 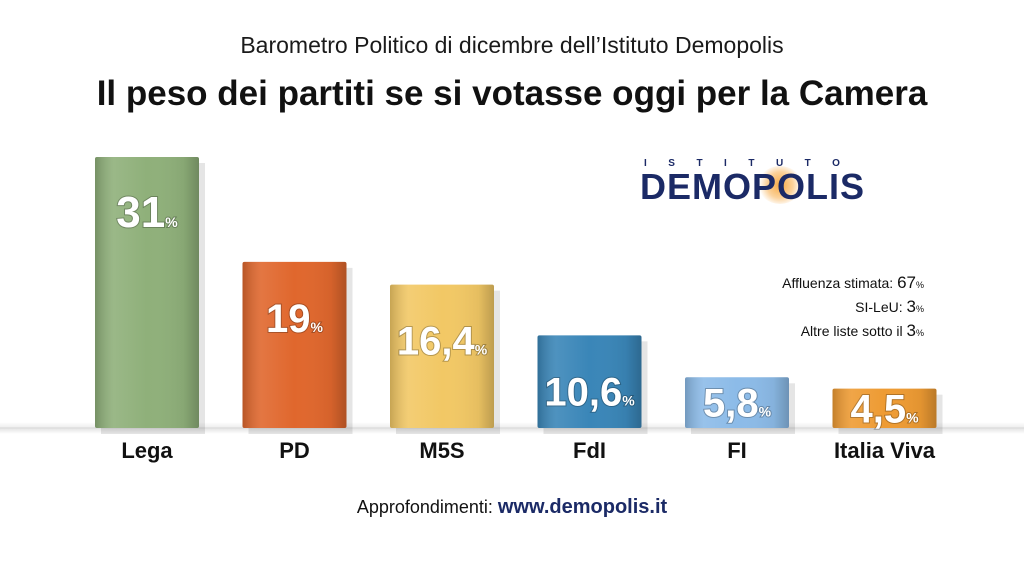 What do you see at coordinates (780, 185) in the screenshot?
I see `logo-glow-icon` at bounding box center [780, 185].